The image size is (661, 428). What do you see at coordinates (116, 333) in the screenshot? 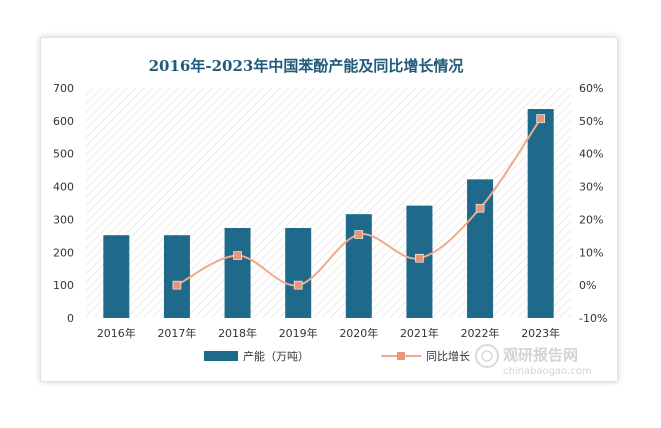
I see `x-tick-label: 2016年` at bounding box center [116, 333].